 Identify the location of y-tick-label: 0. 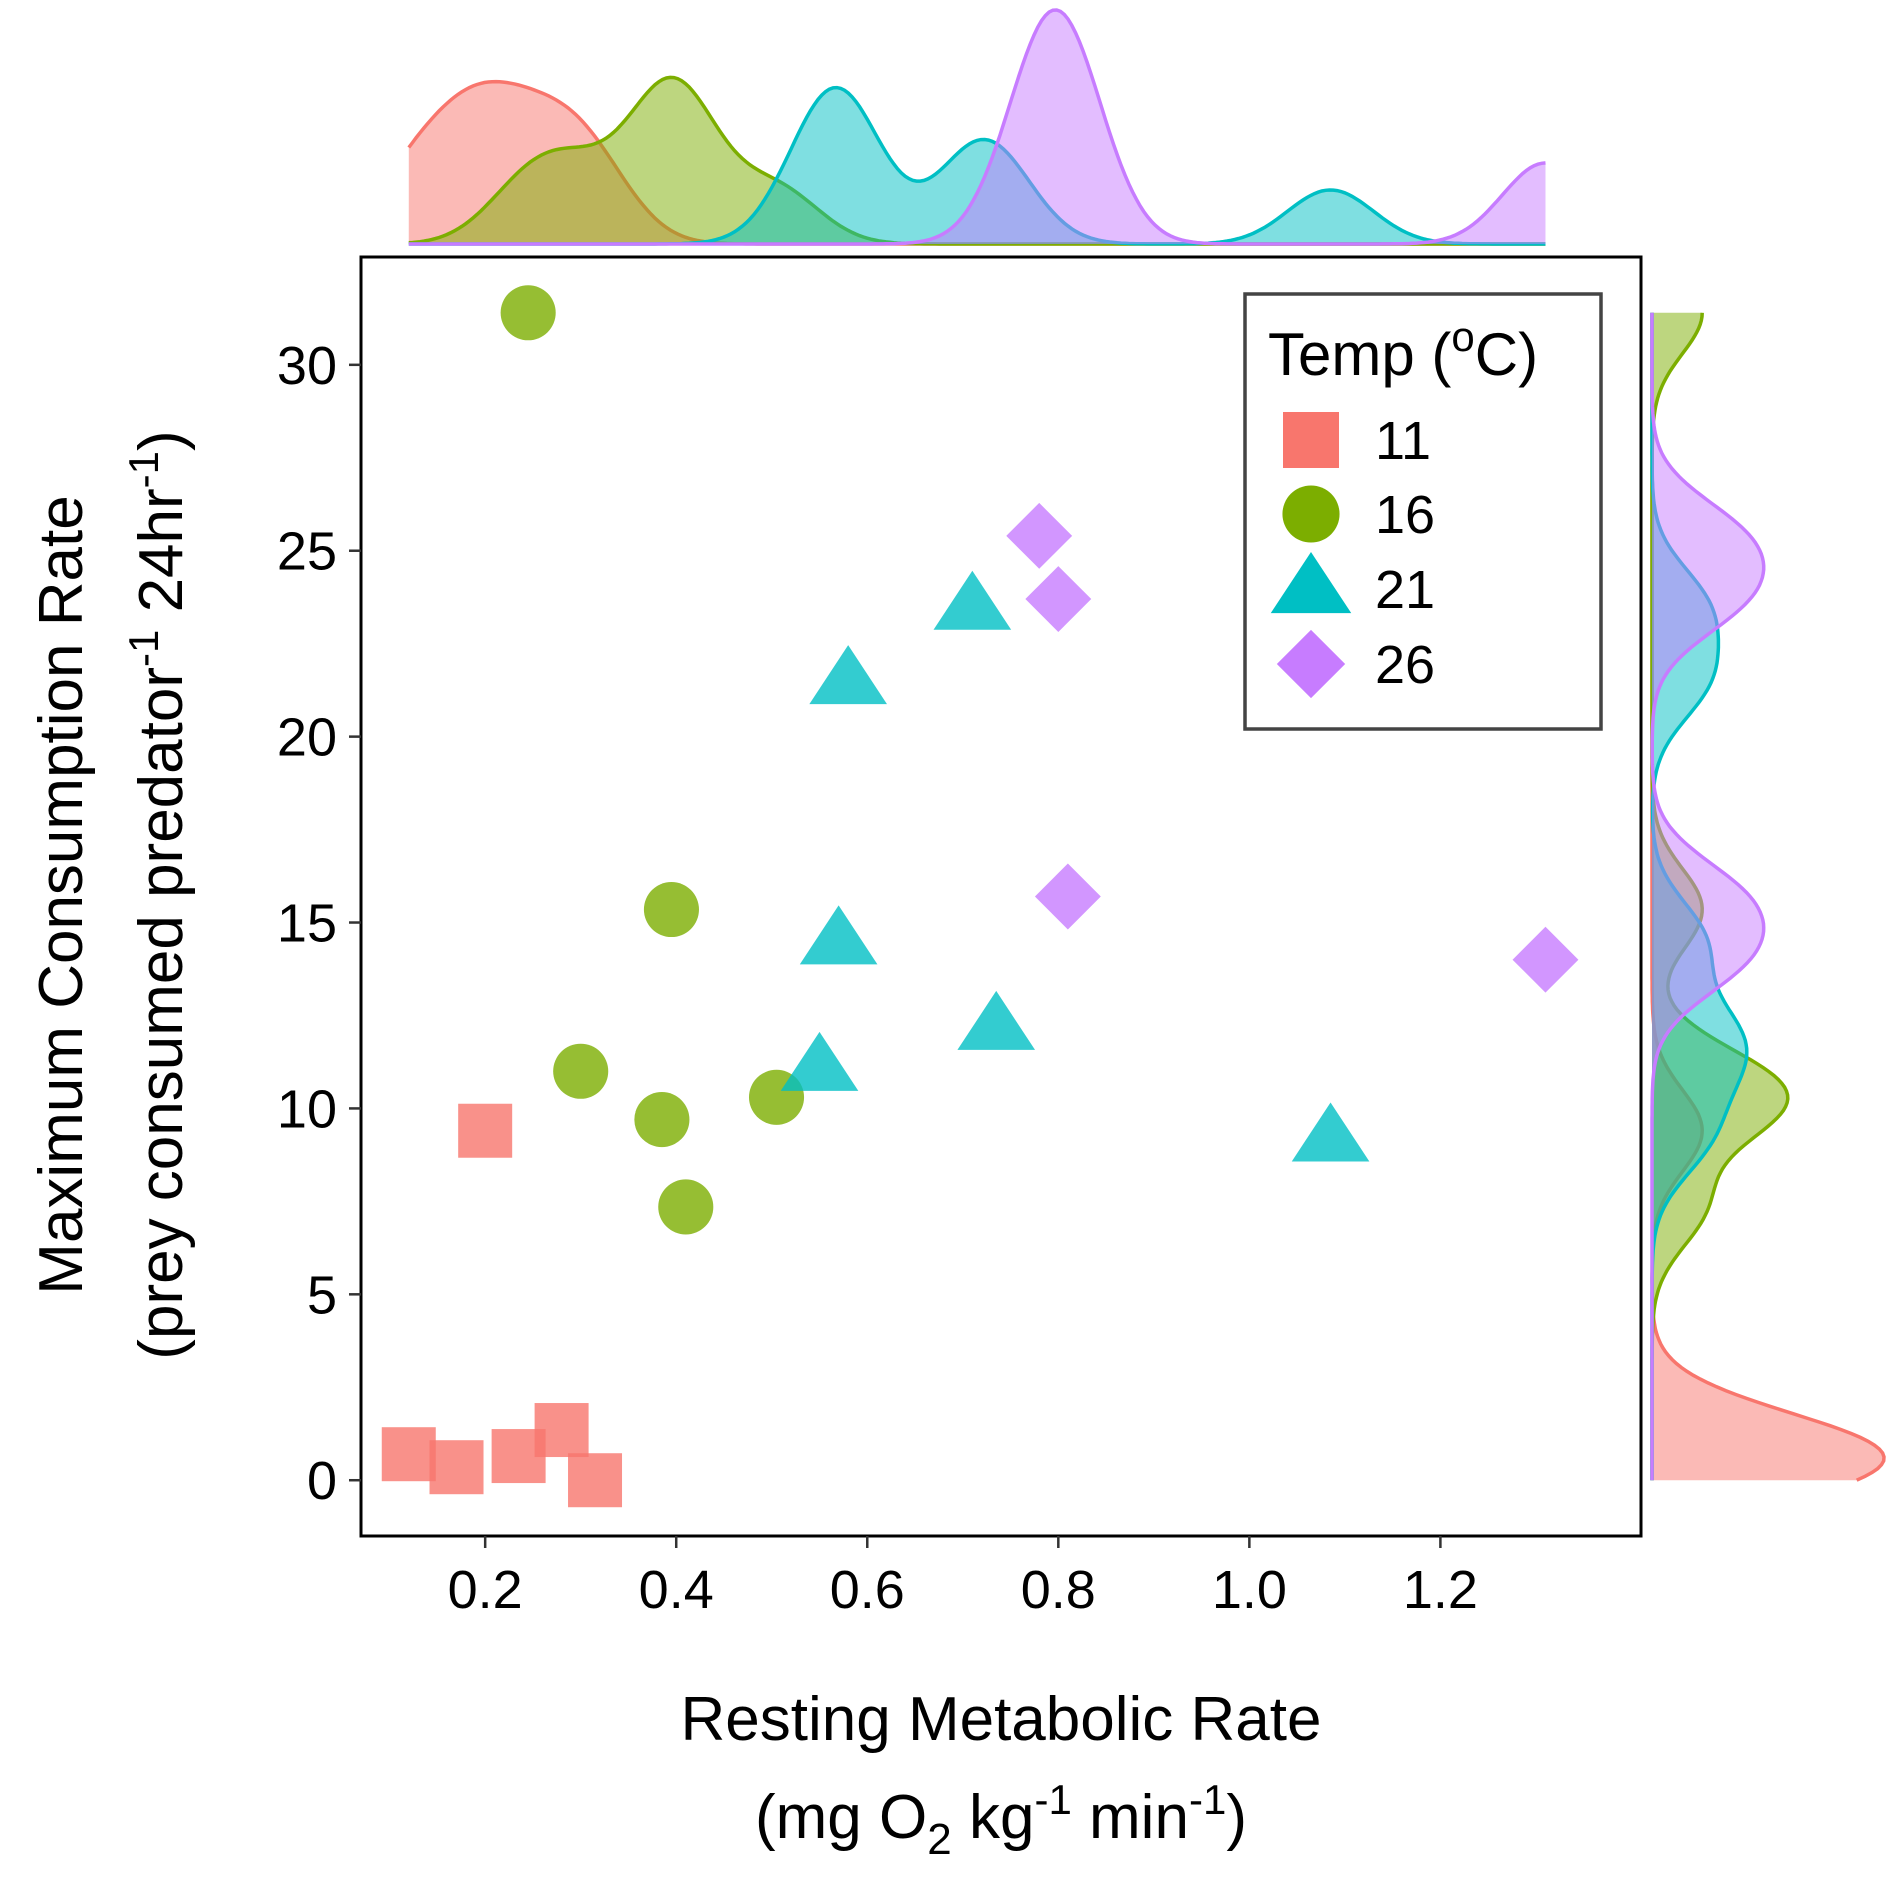
(322, 1481).